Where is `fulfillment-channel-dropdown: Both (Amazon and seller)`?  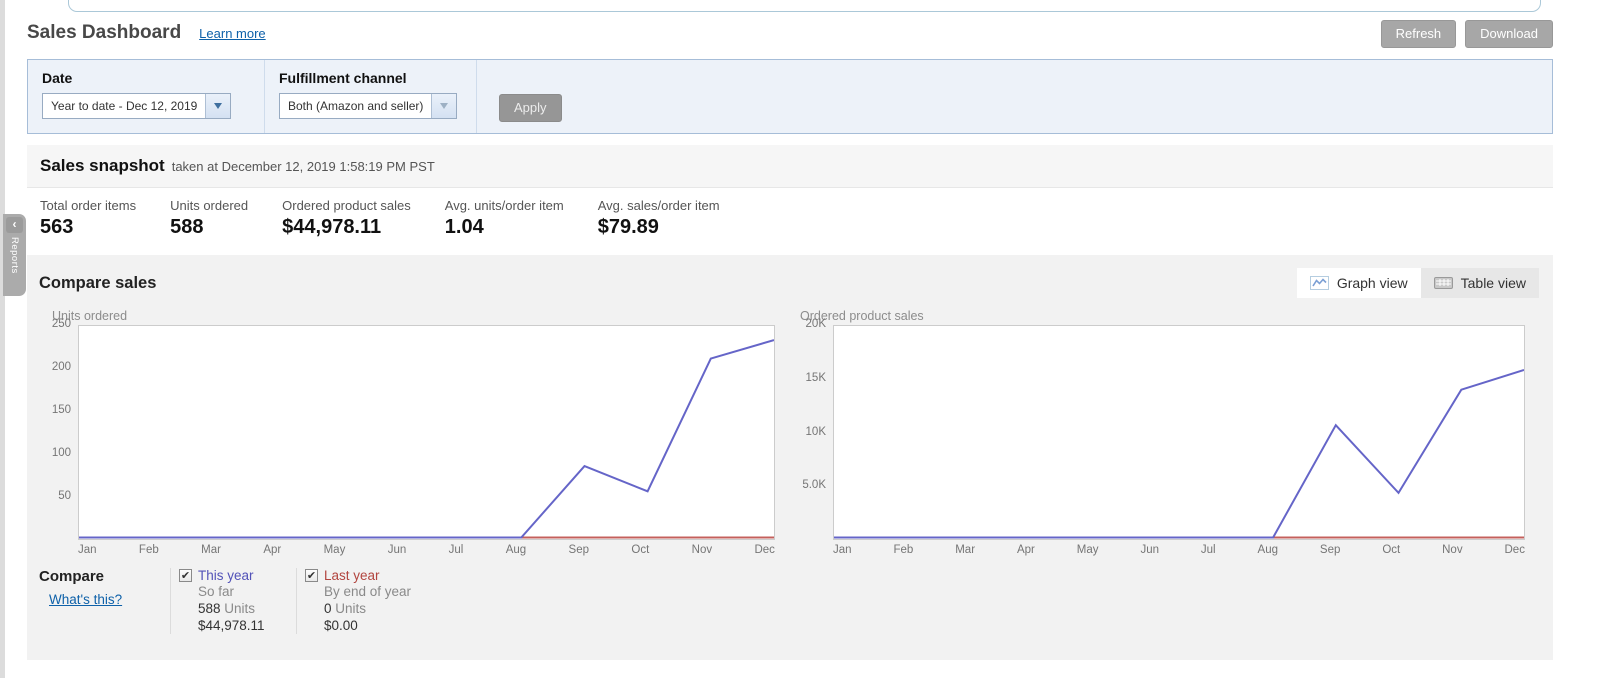 fulfillment-channel-dropdown: Both (Amazon and seller) is located at coordinates (368, 106).